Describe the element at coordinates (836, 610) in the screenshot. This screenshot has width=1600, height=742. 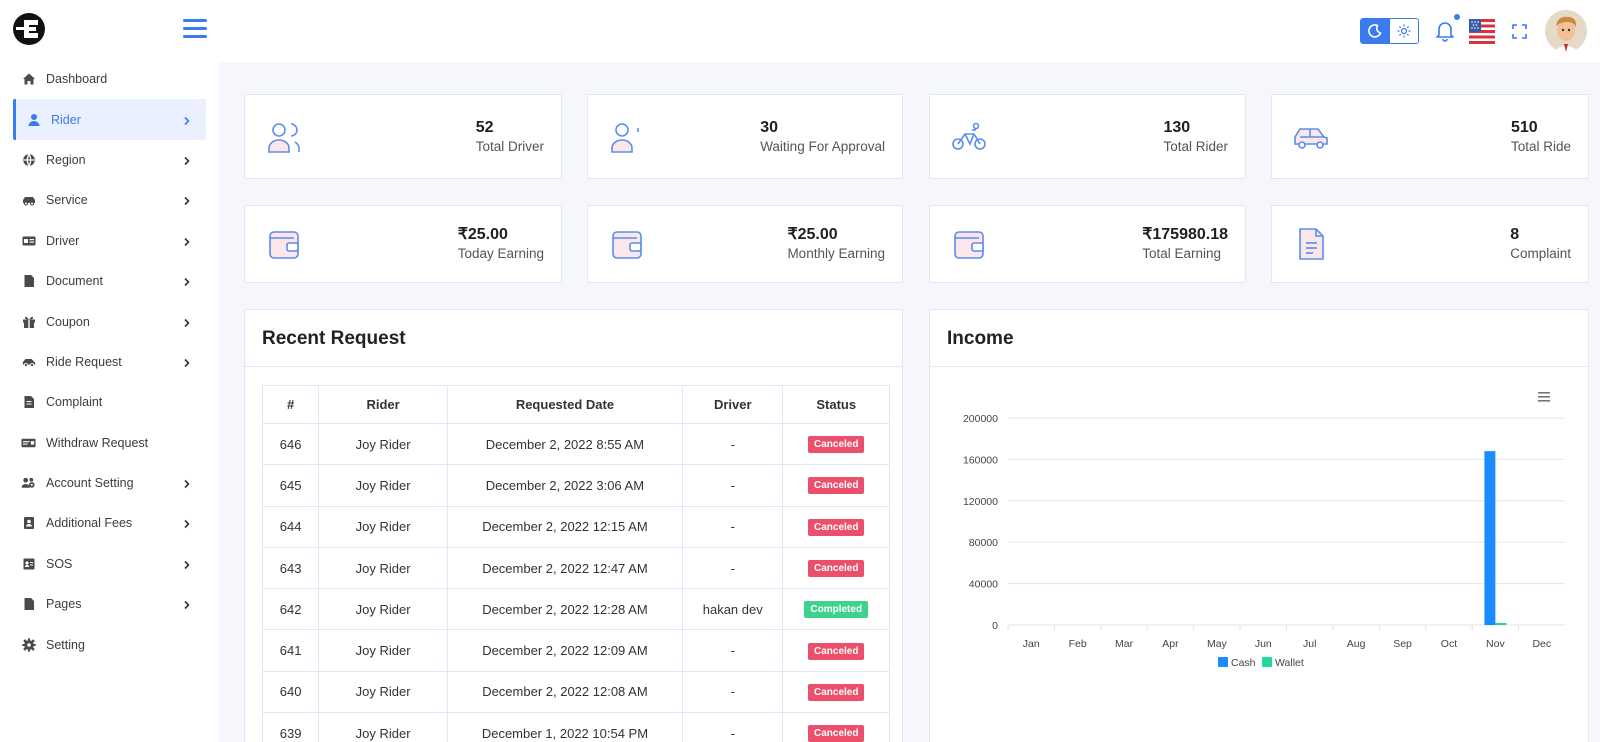
I see `status-badge: Completed` at that location.